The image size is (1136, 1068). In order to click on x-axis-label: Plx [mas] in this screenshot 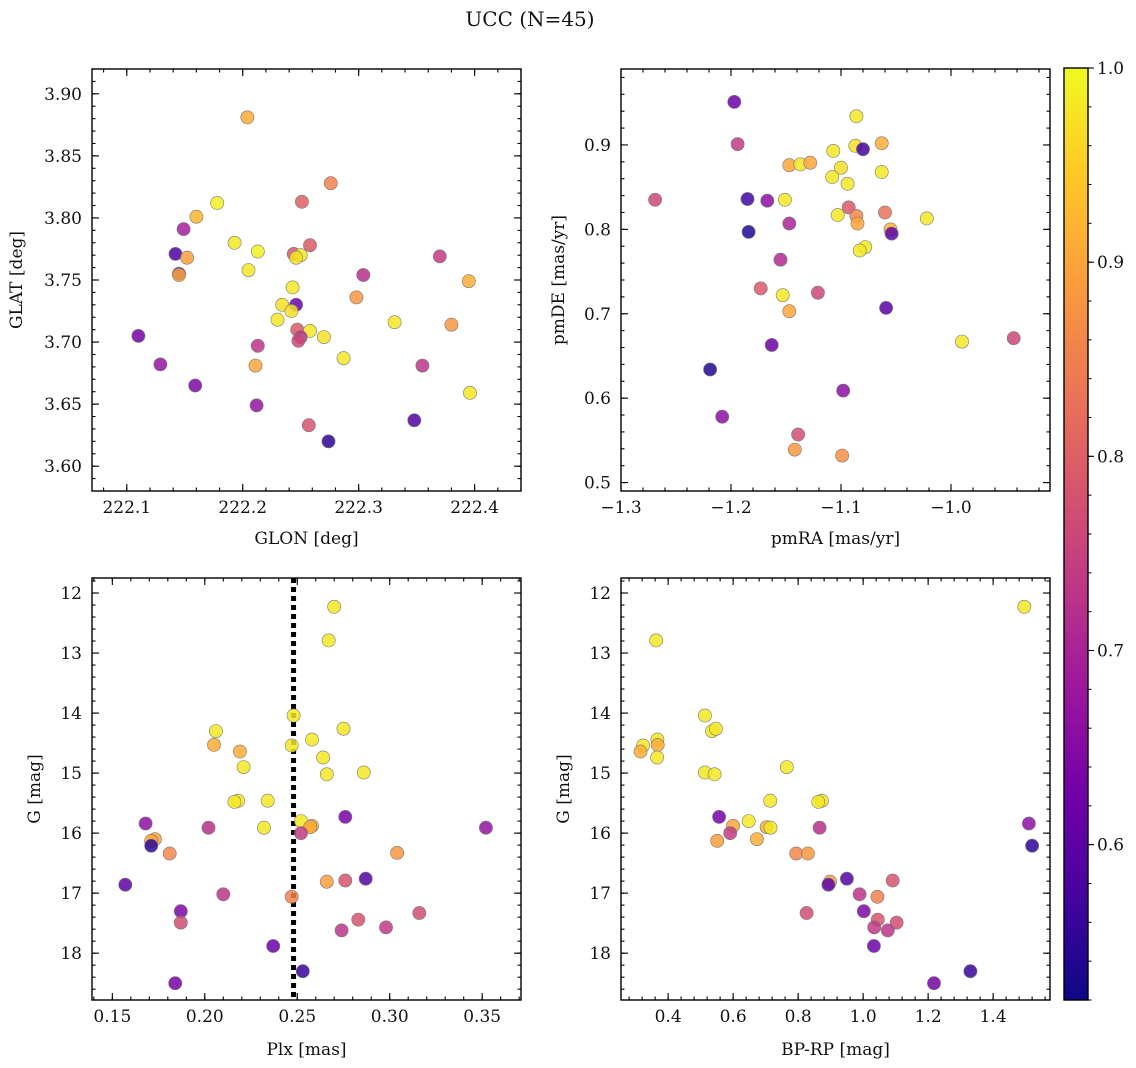, I will do `click(306, 1050)`.